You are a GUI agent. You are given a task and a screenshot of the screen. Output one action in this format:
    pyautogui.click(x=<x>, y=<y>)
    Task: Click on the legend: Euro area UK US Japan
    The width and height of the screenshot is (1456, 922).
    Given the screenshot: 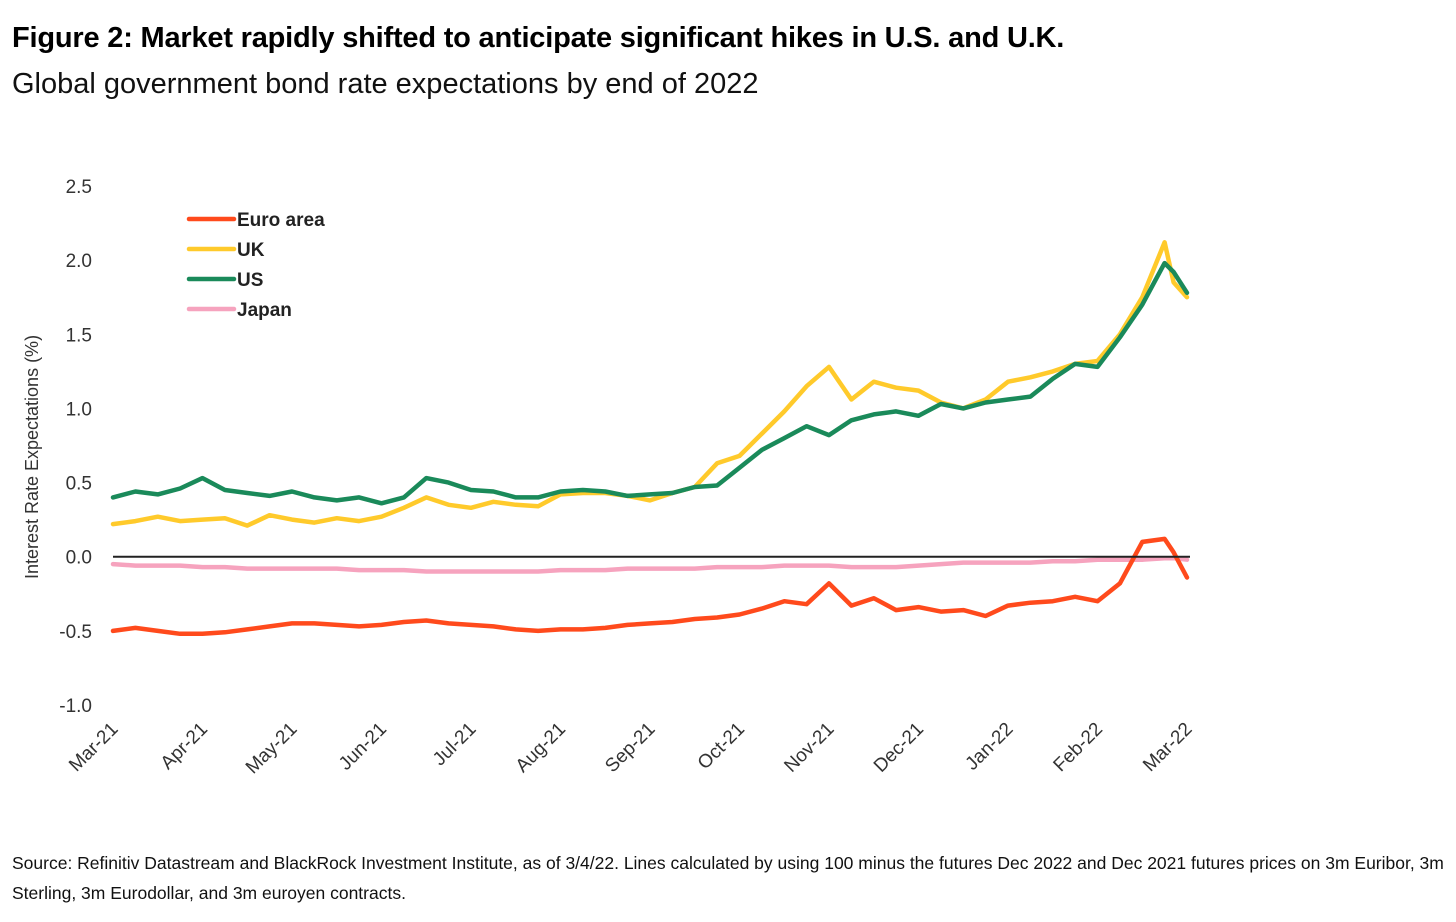 What is the action you would take?
    pyautogui.click(x=255, y=265)
    